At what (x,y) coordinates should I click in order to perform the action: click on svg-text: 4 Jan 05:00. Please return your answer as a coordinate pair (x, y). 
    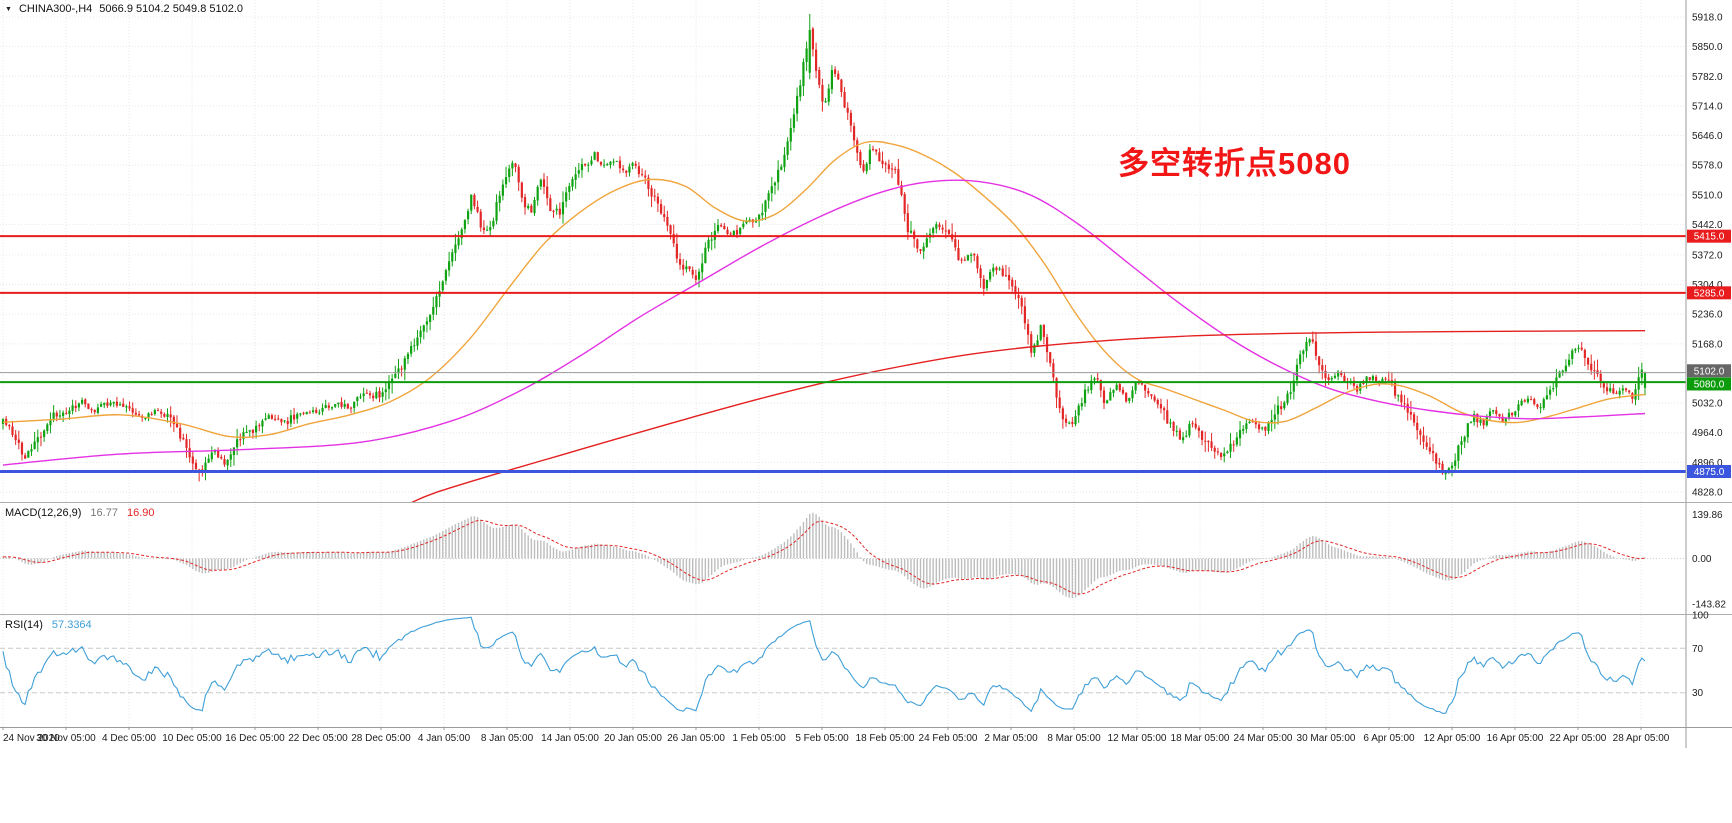
    Looking at the image, I should click on (444, 738).